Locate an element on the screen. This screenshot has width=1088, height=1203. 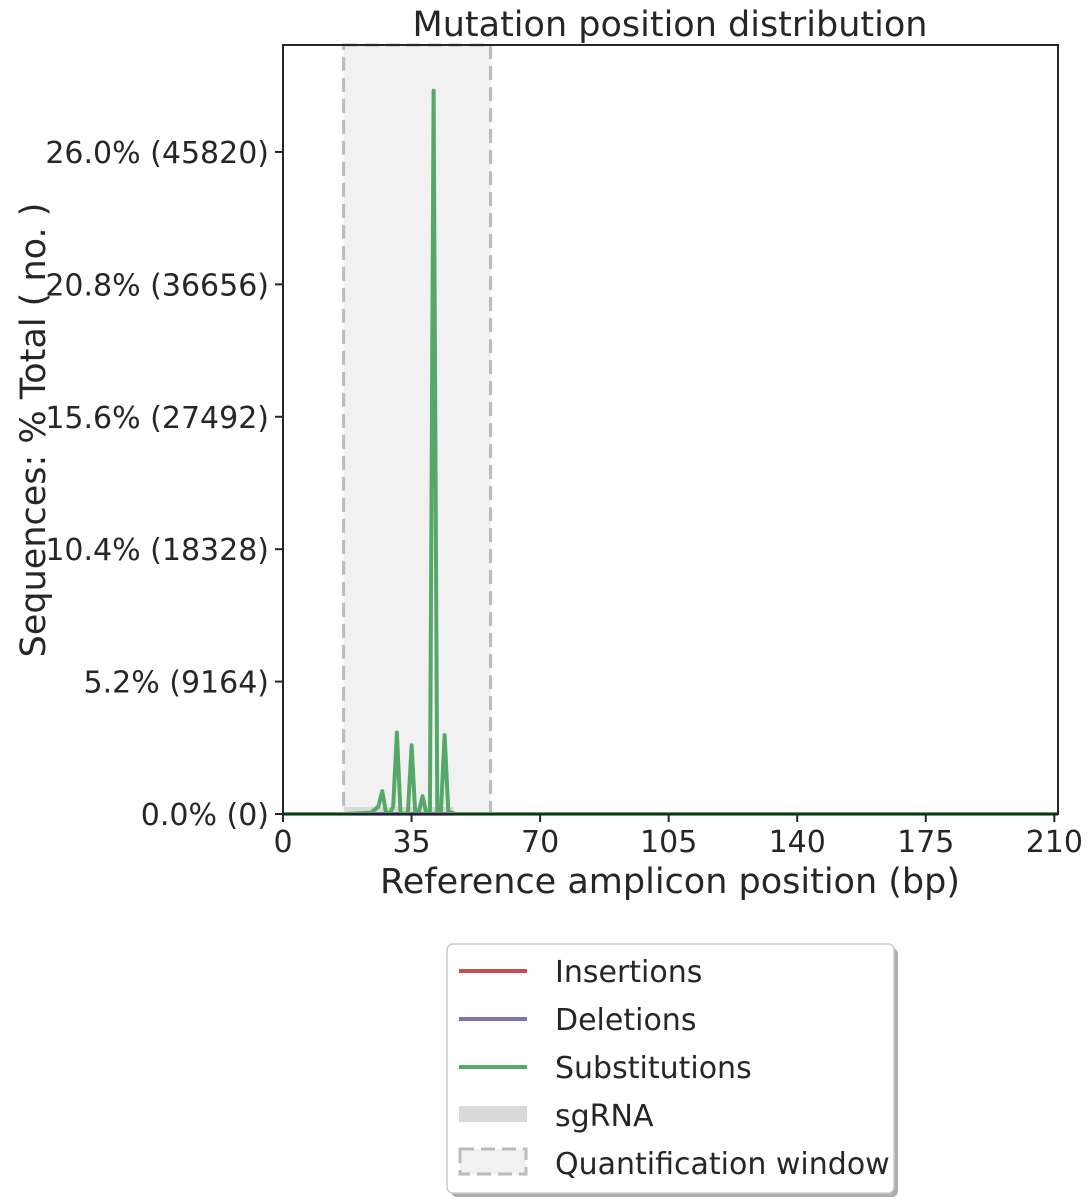
x-tick-label: 105 is located at coordinates (668, 842).